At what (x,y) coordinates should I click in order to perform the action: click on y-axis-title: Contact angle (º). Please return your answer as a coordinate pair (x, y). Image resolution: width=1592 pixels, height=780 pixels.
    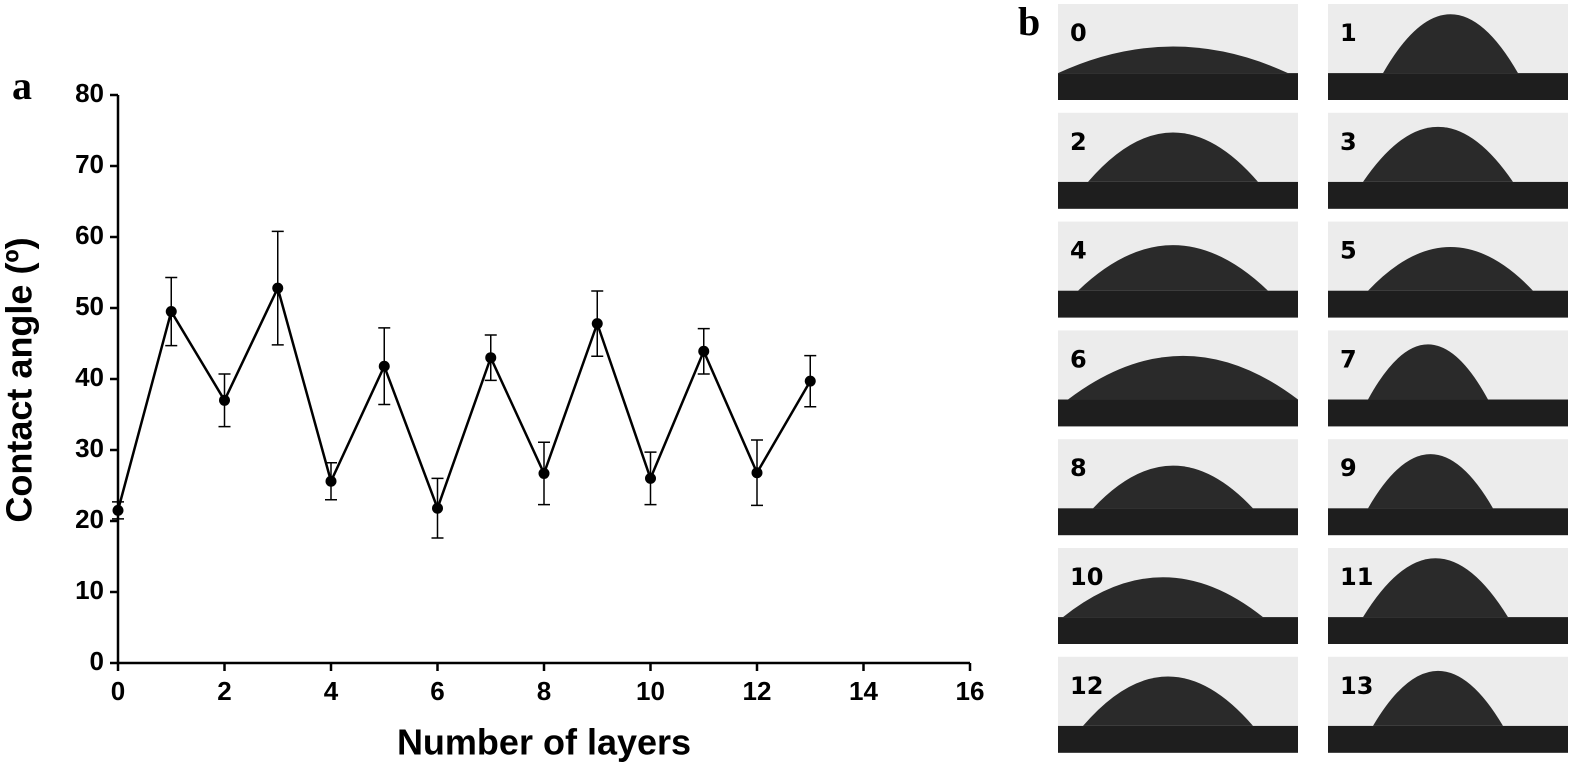
    Looking at the image, I should click on (20, 379).